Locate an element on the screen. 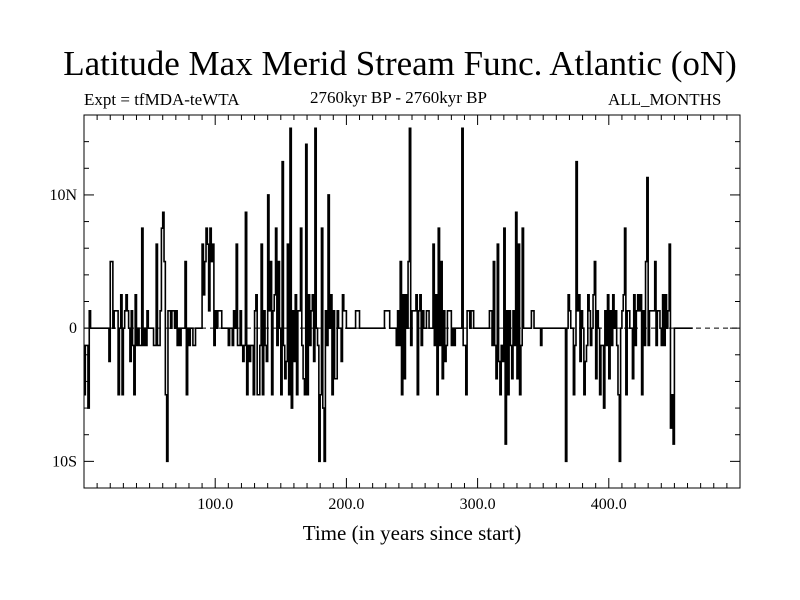 This screenshot has height=600, width=800. x-tick-label: 100.0 is located at coordinates (215, 504).